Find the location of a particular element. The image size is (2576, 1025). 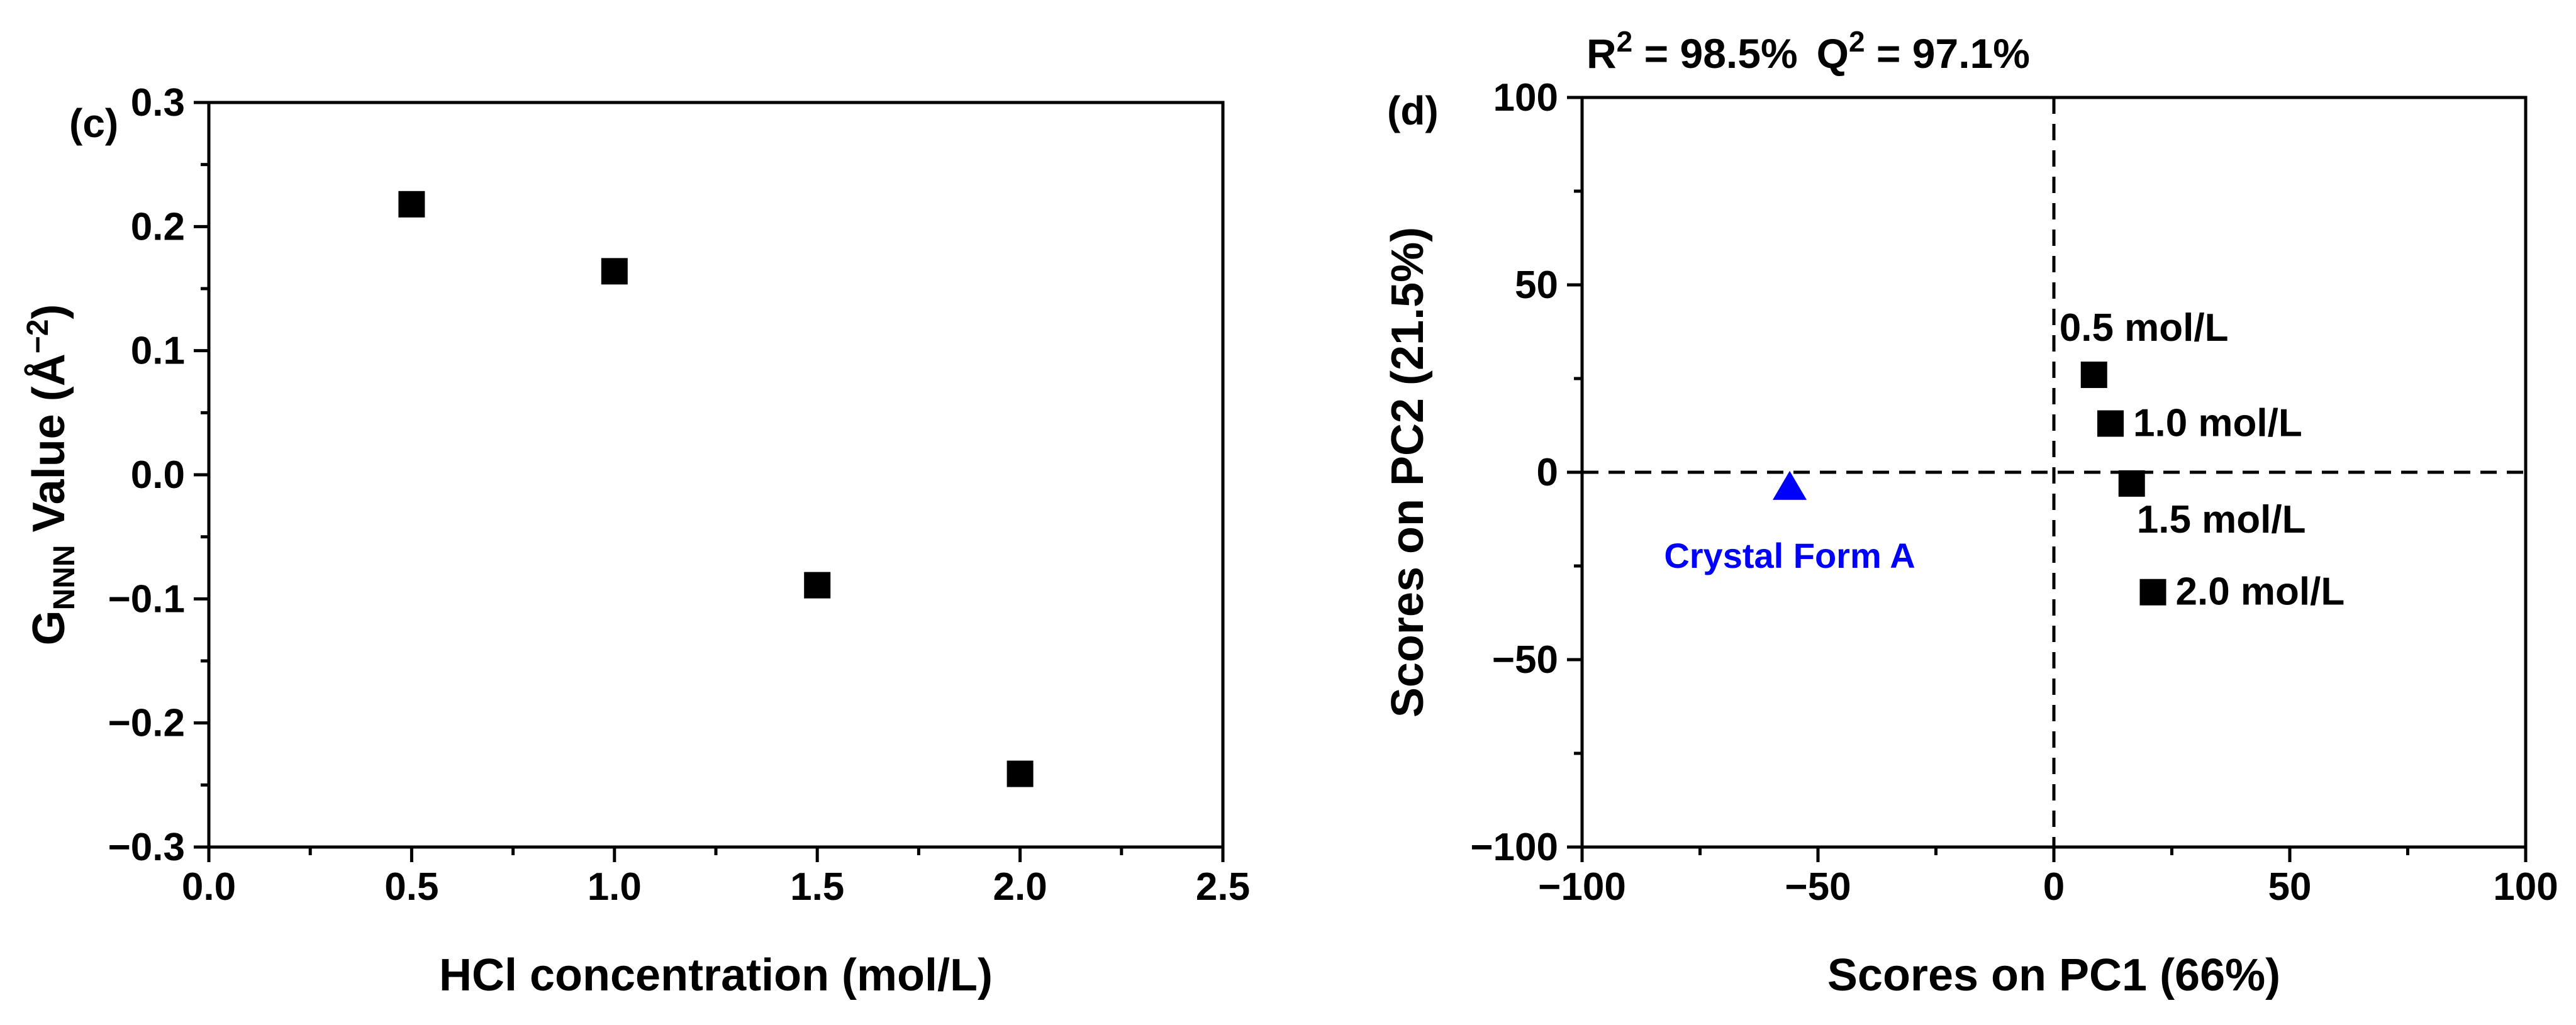

y-tick-label: 0.1 is located at coordinates (158, 352).